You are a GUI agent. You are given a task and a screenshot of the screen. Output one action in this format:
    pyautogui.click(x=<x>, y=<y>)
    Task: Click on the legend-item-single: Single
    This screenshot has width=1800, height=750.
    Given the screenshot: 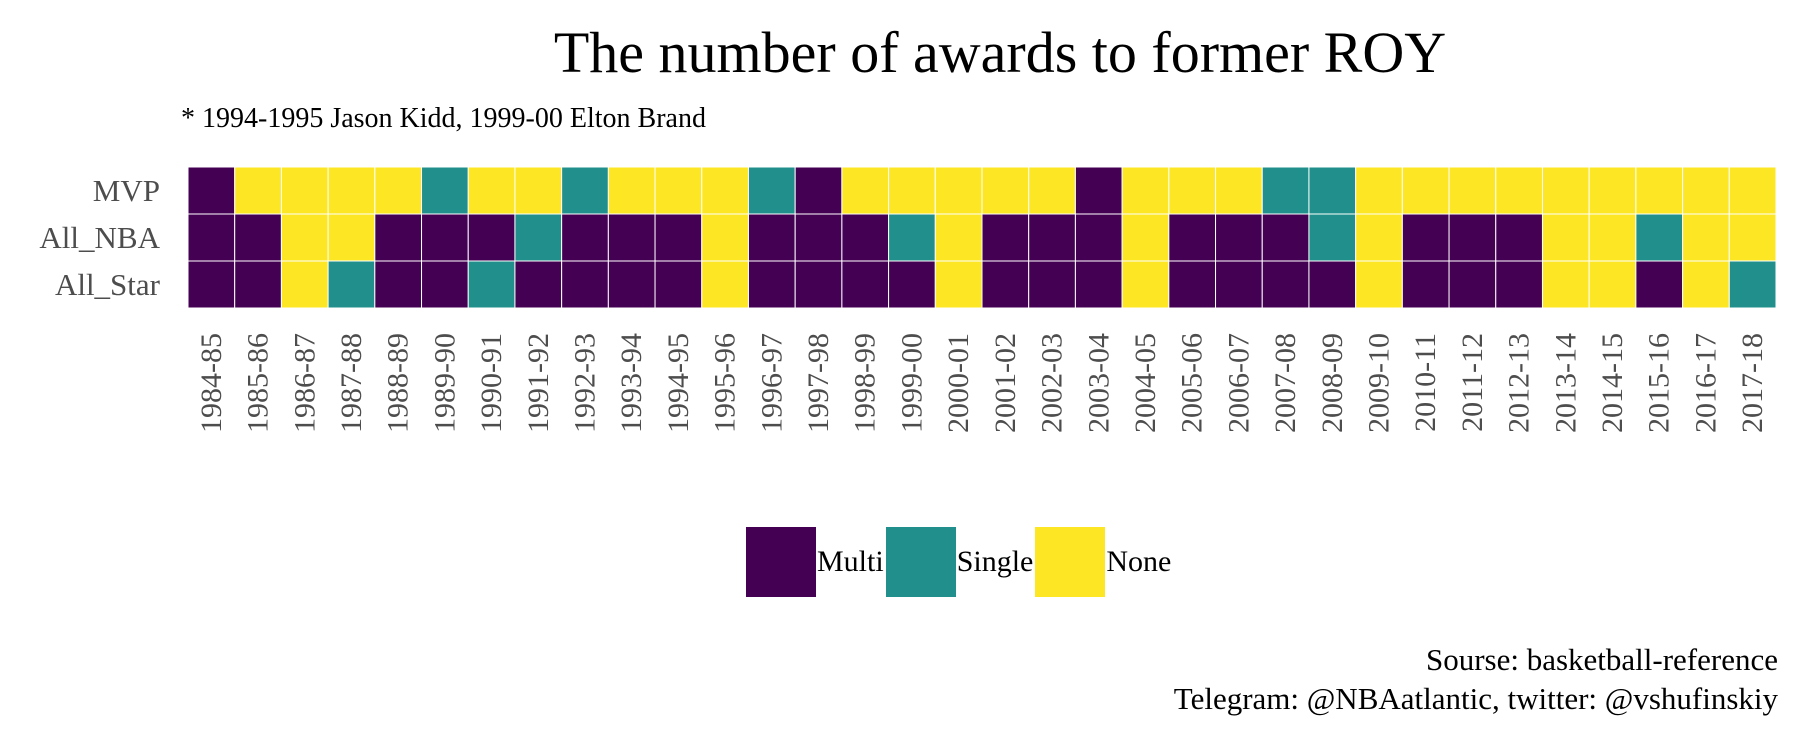 What is the action you would take?
    pyautogui.click(x=960, y=562)
    